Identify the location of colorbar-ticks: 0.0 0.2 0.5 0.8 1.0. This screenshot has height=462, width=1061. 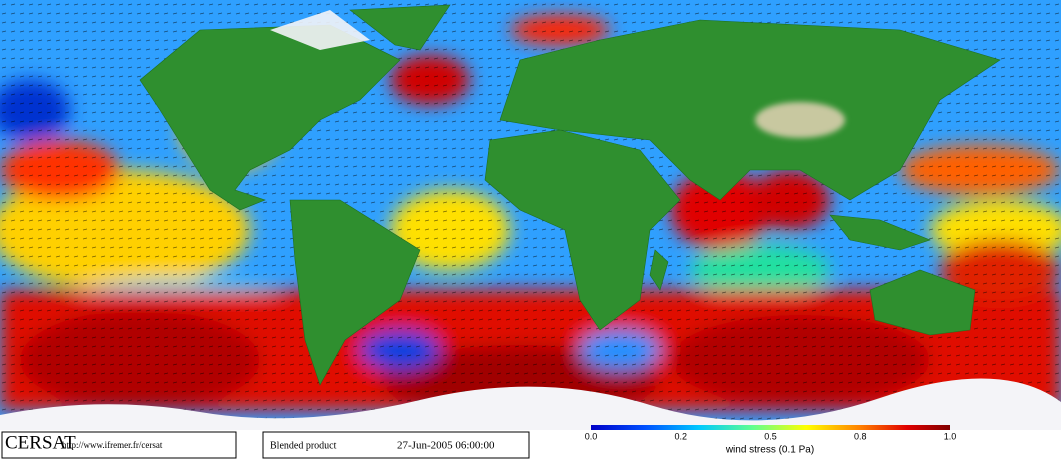
(771, 436).